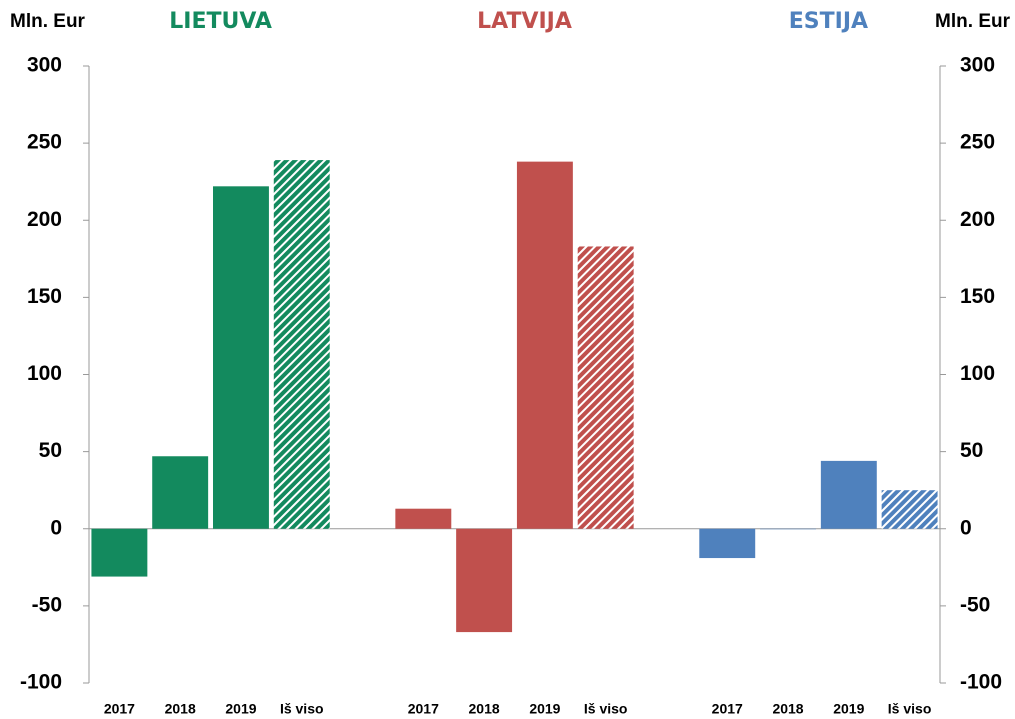  I want to click on y-tick-label: 300, so click(44, 65).